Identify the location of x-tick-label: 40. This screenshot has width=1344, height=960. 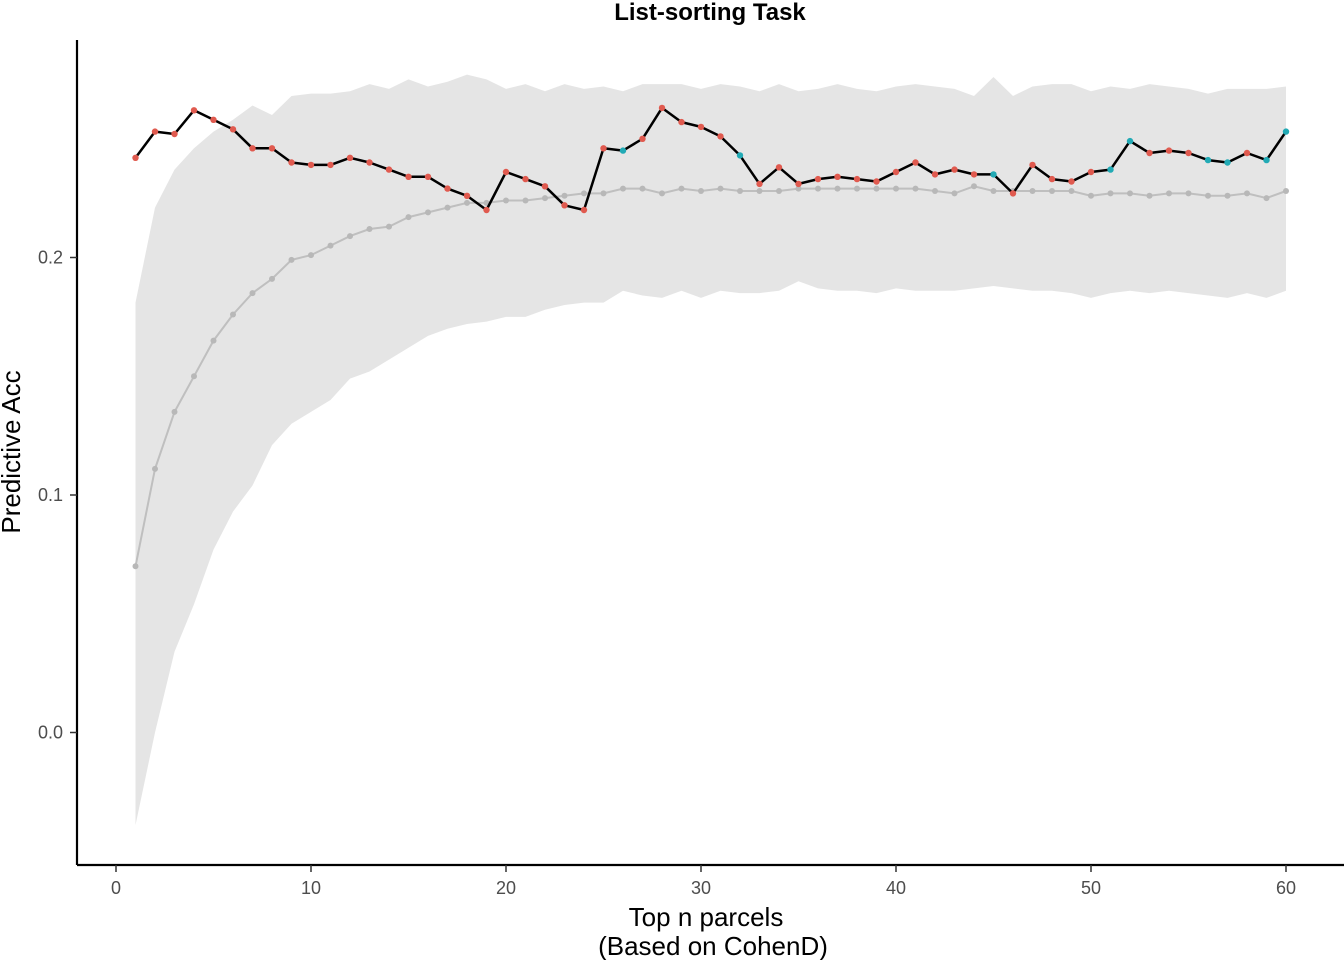
(896, 888).